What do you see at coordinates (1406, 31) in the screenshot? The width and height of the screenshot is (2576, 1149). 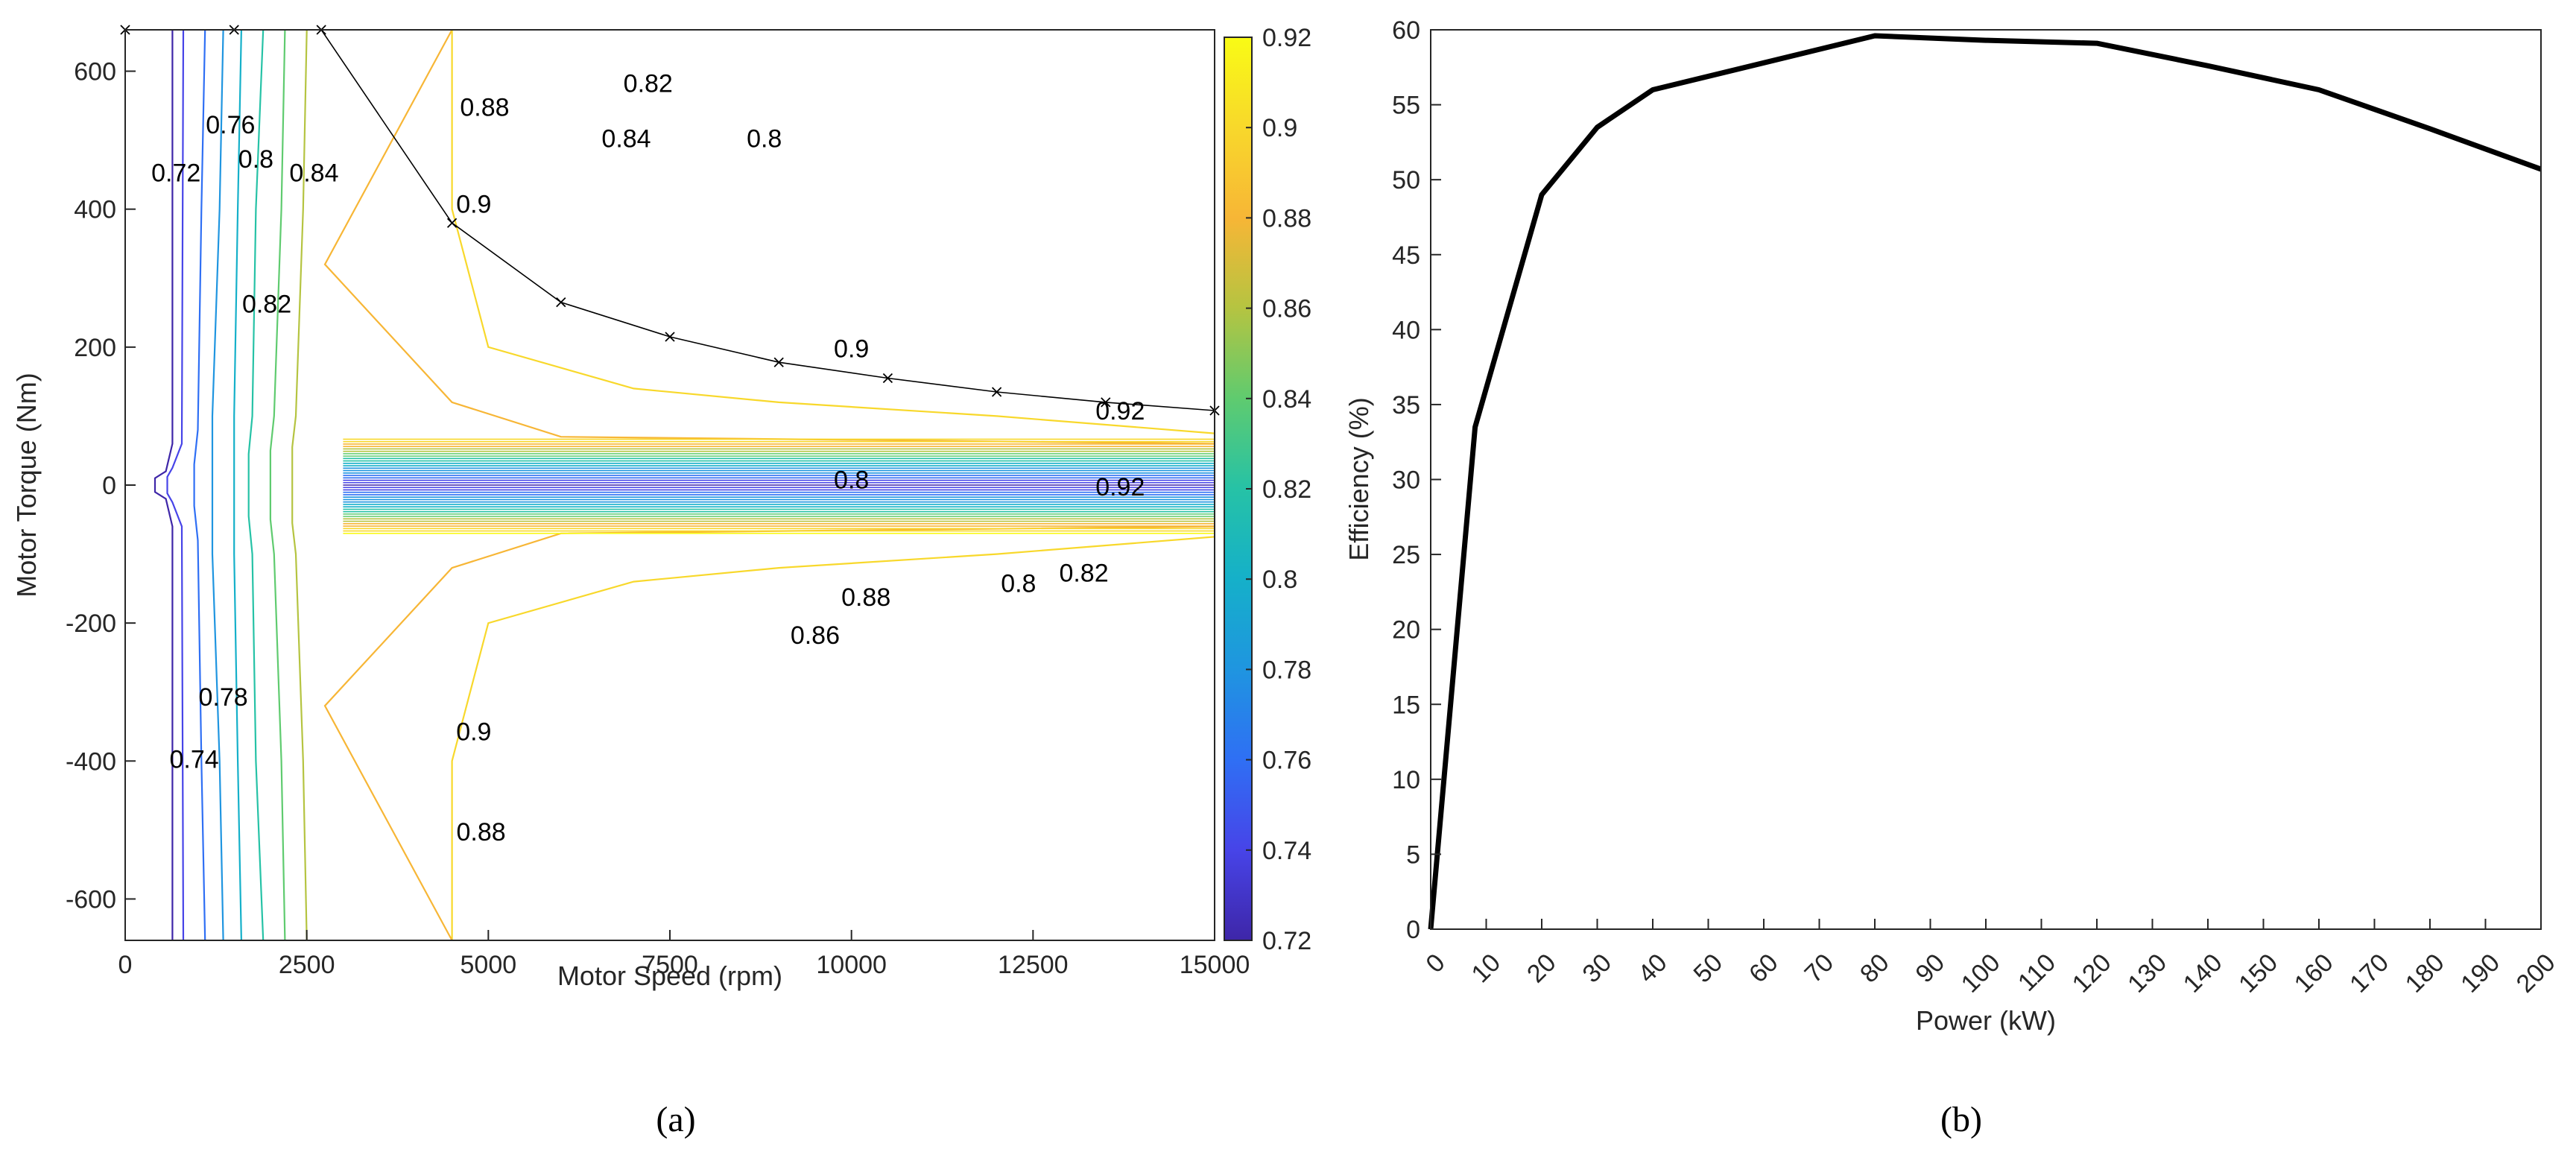 I see `y-tick-label: 60` at bounding box center [1406, 31].